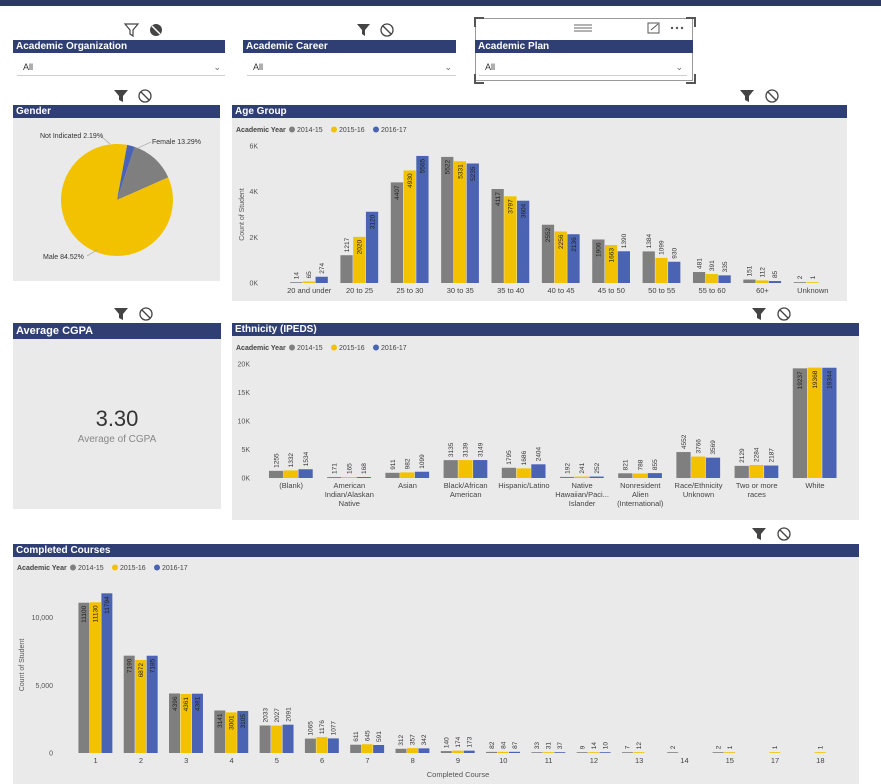 This screenshot has width=881, height=784. I want to click on x-tick-label: Nonresident, so click(640, 485).